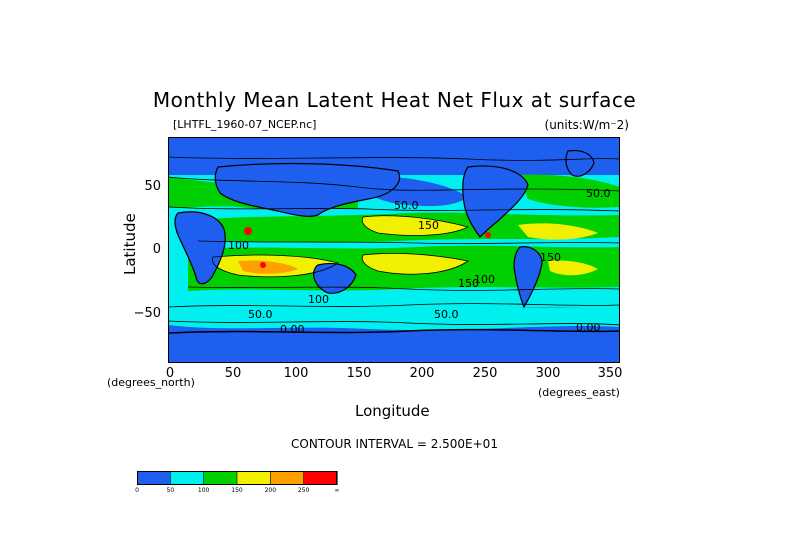  I want to click on n-subtropic-yellow-atlantic, so click(558, 231).